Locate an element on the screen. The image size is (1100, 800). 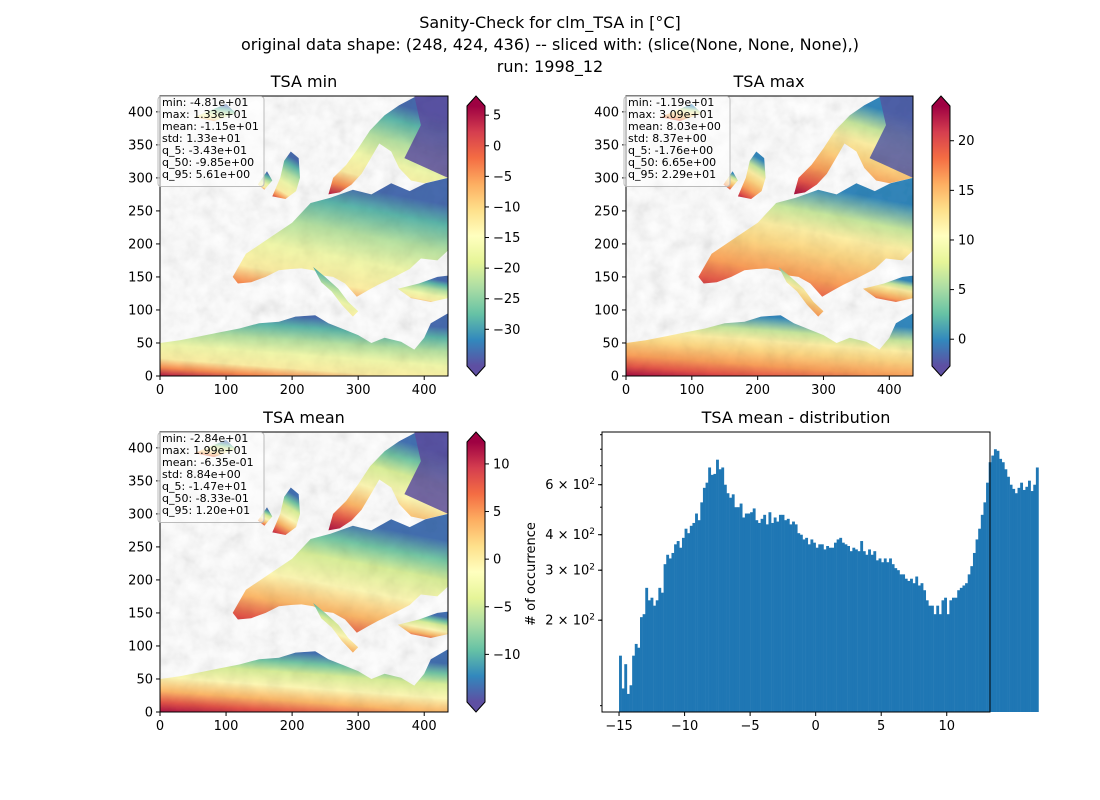
stats-line: q_95: 1.20e+01 is located at coordinates (206, 510).